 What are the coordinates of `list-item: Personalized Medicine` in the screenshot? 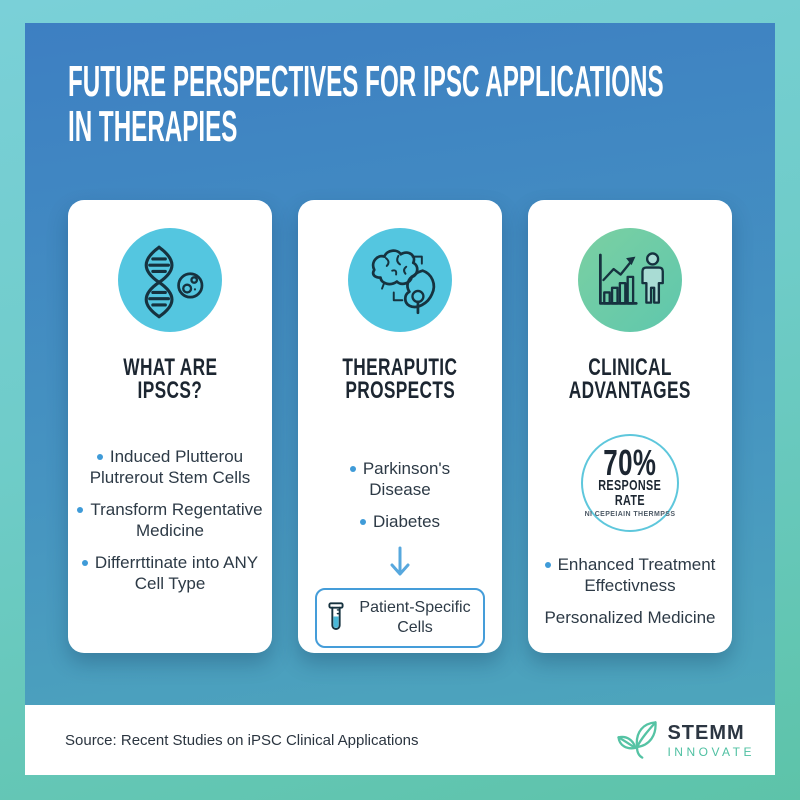 It's located at (630, 617).